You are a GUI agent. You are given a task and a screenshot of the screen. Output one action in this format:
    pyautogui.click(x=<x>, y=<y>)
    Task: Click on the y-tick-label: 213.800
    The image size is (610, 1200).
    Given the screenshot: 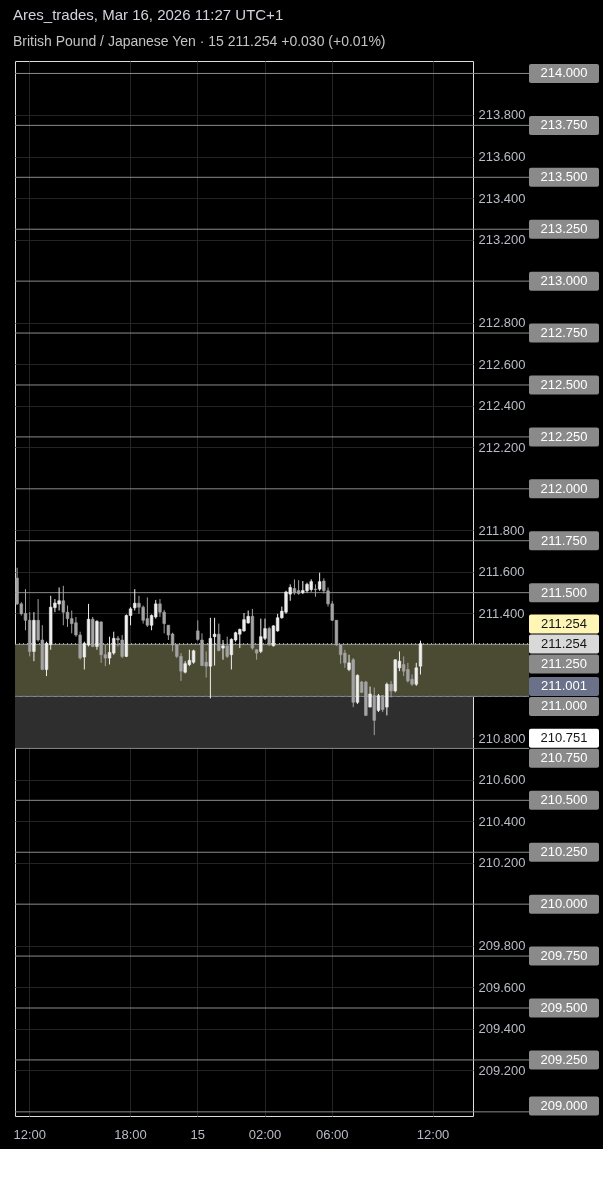 What is the action you would take?
    pyautogui.click(x=502, y=115)
    